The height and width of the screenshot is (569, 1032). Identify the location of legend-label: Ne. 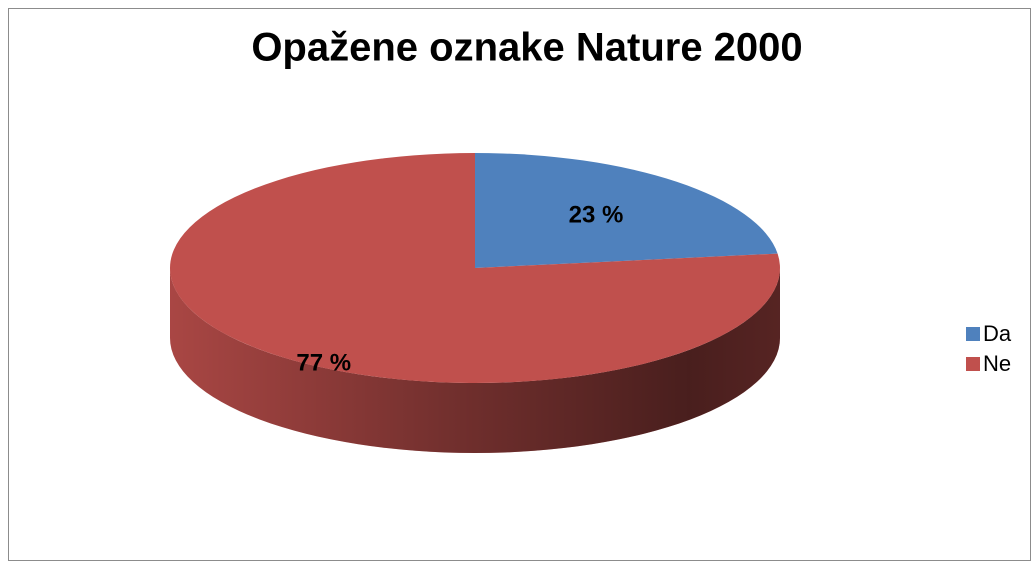
(997, 363).